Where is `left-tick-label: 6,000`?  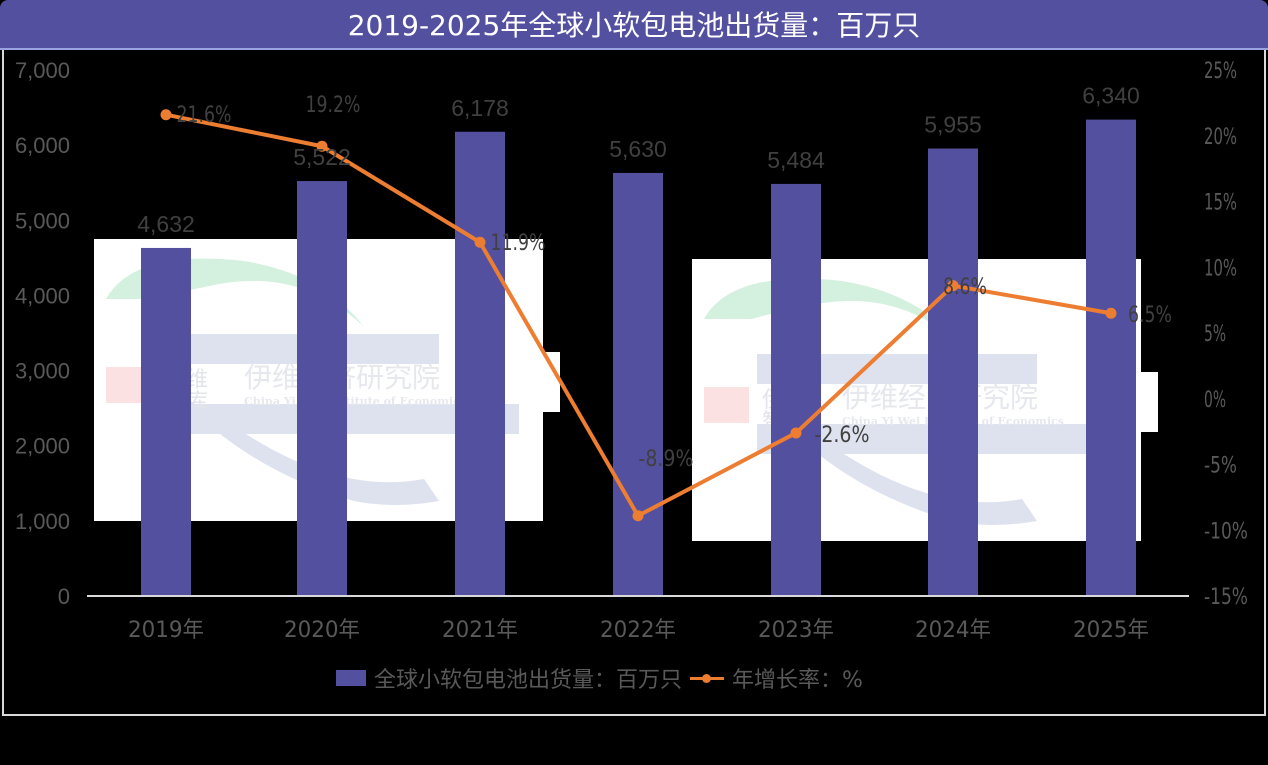
left-tick-label: 6,000 is located at coordinates (42, 145).